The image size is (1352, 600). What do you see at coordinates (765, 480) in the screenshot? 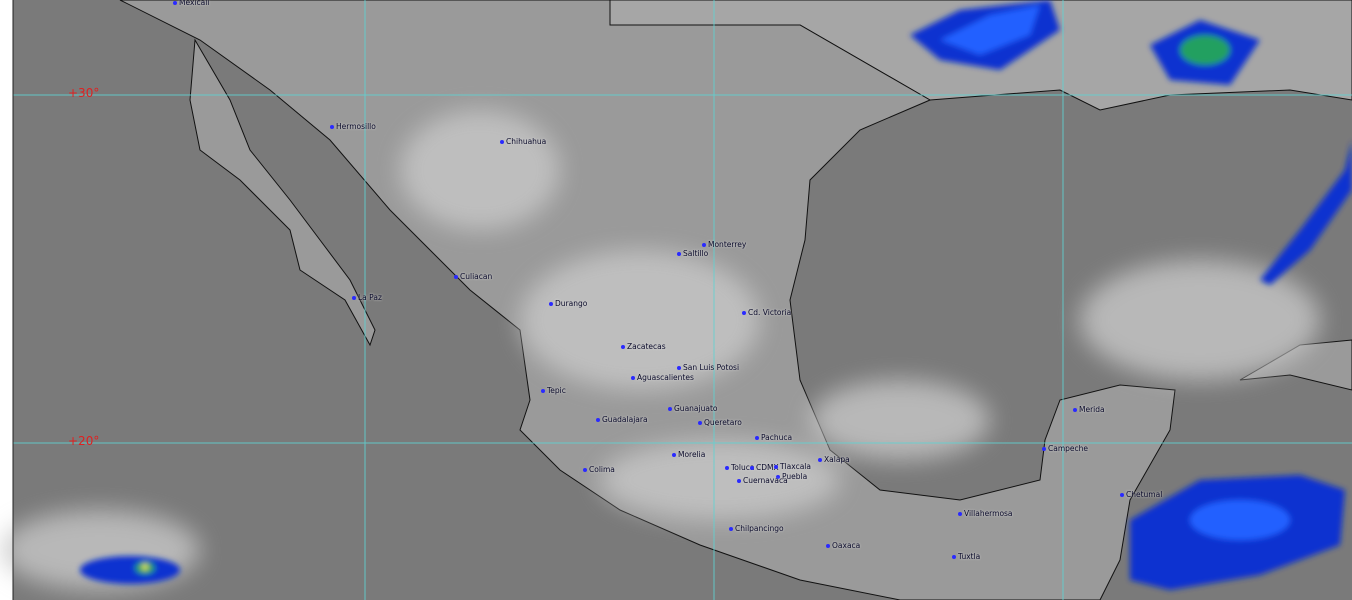
I see `city-label: Cuernavaca` at bounding box center [765, 480].